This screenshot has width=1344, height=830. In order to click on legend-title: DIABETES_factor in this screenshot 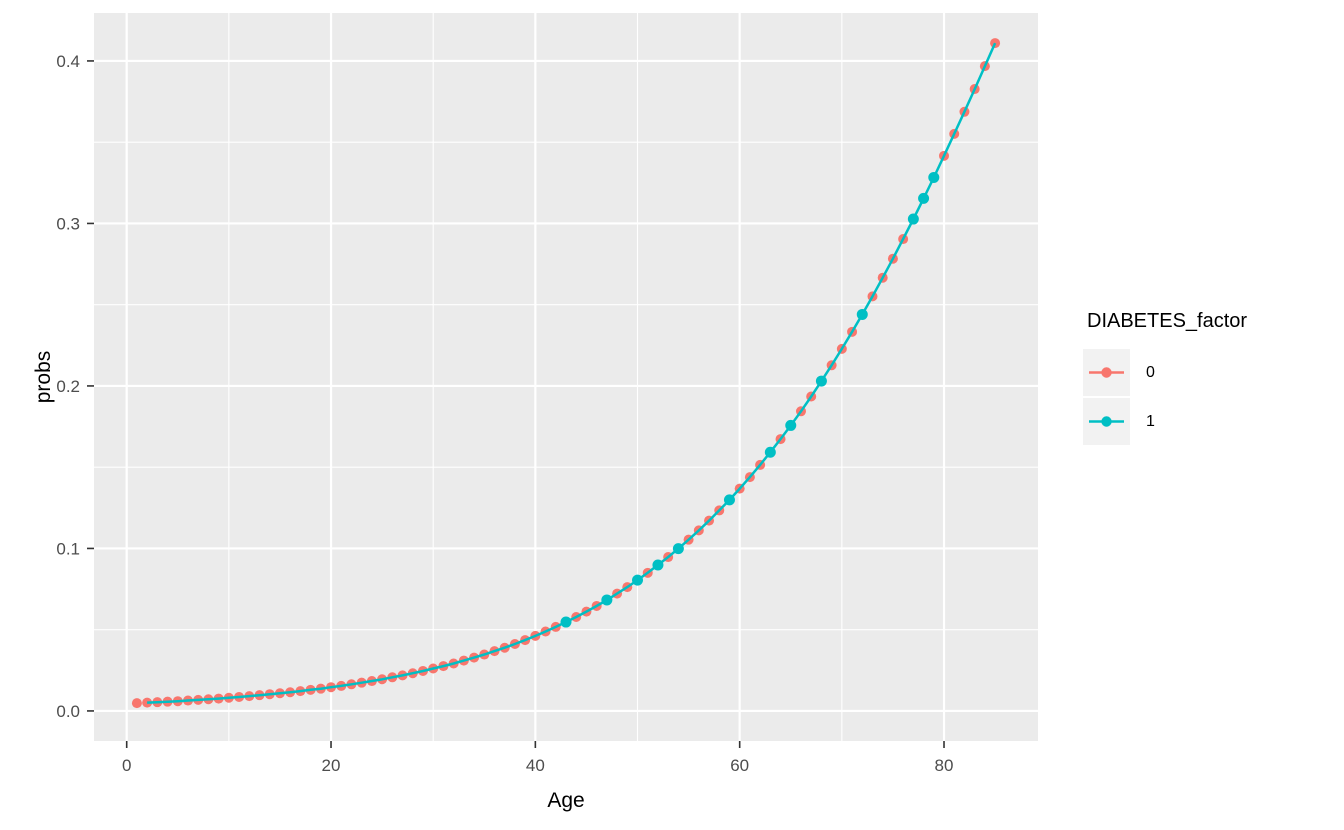, I will do `click(1167, 321)`.